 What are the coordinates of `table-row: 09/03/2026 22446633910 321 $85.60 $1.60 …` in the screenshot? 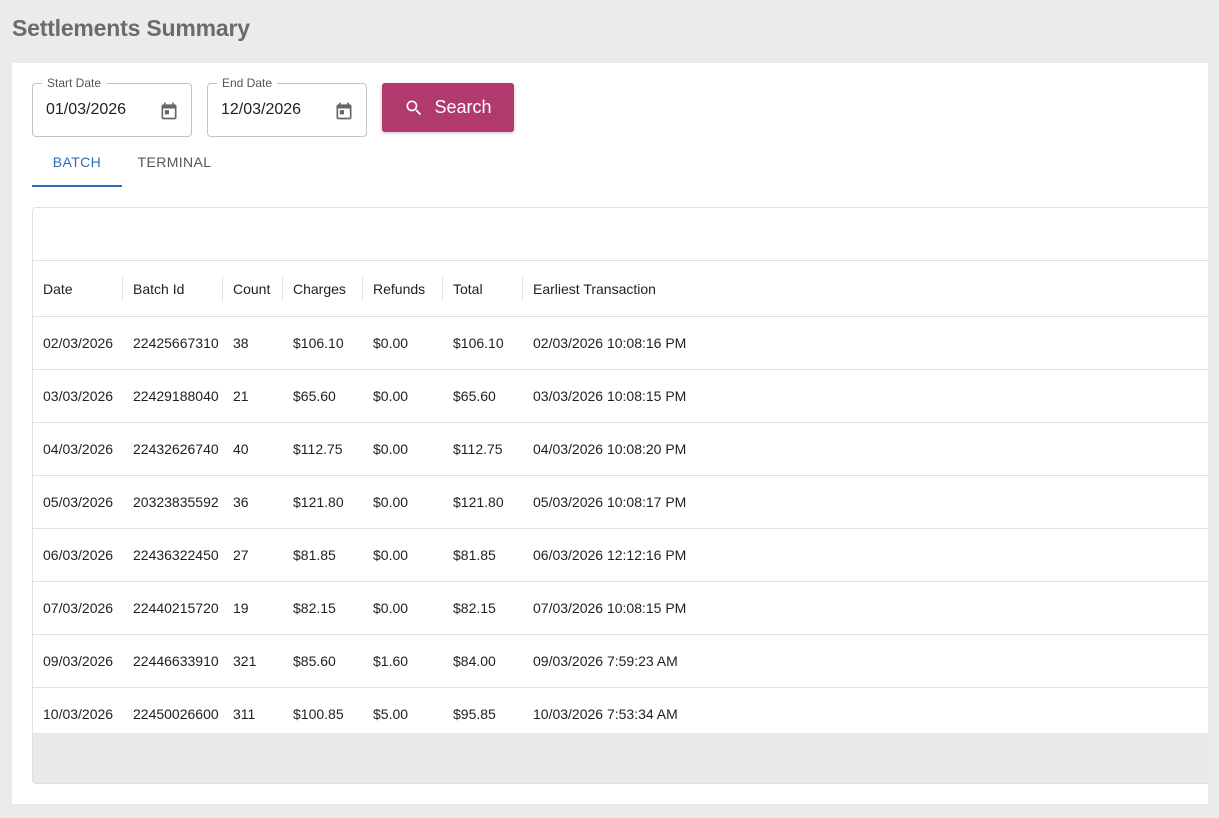 It's located at (620, 661).